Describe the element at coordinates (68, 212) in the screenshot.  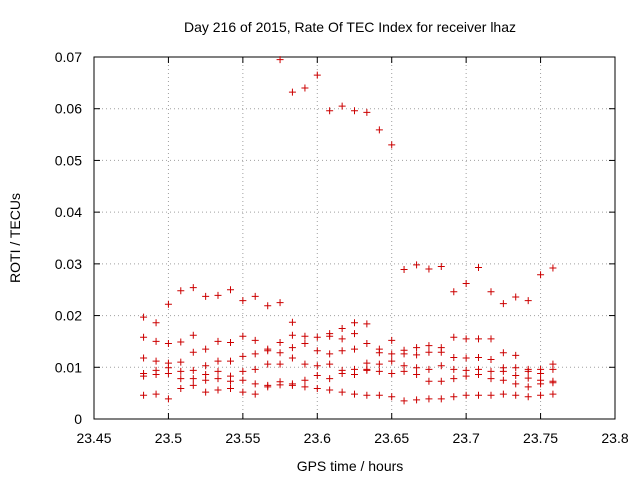
I see `y-tick-label: 0.04` at that location.